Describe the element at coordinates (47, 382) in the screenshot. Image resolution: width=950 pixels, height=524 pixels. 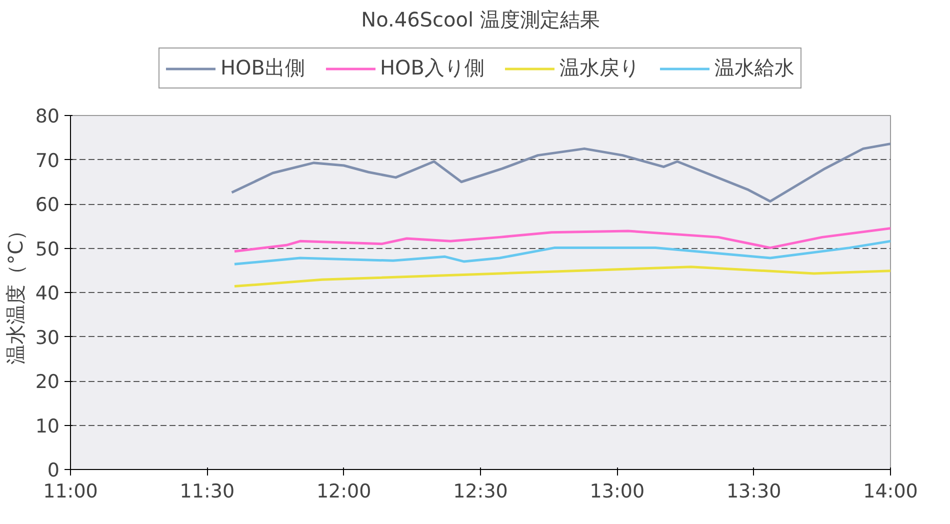
I see `y-tick-label: 20` at that location.